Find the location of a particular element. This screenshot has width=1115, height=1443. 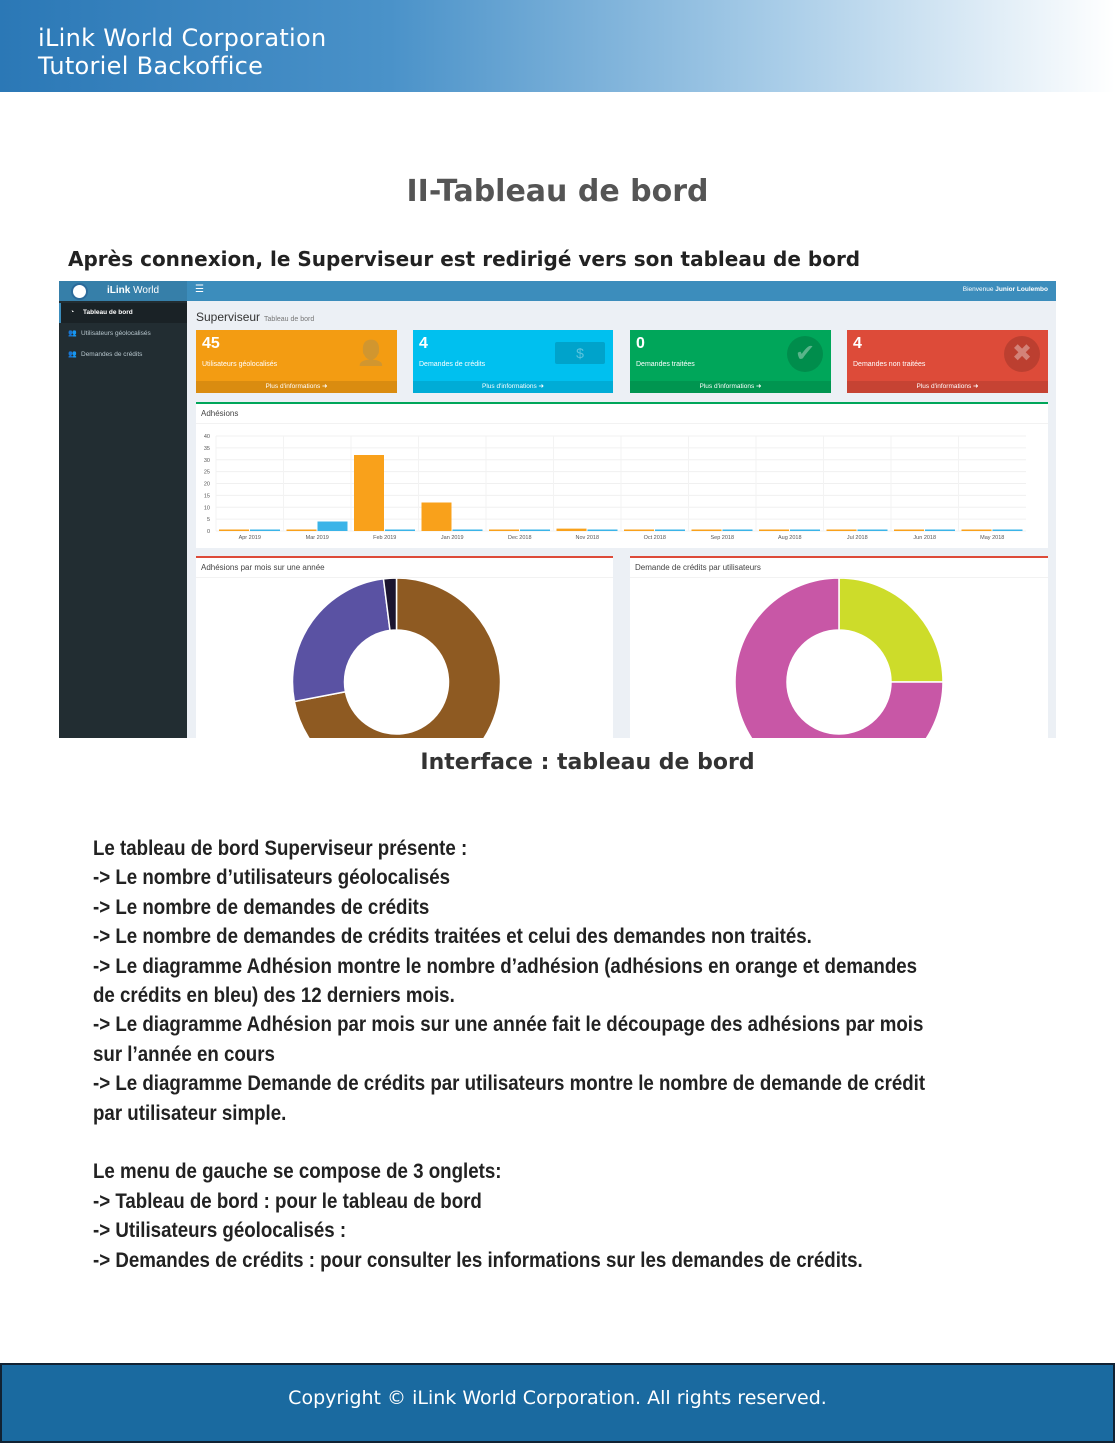

body-line: -> Le nombre de demandes de crédits is located at coordinates (261, 906).